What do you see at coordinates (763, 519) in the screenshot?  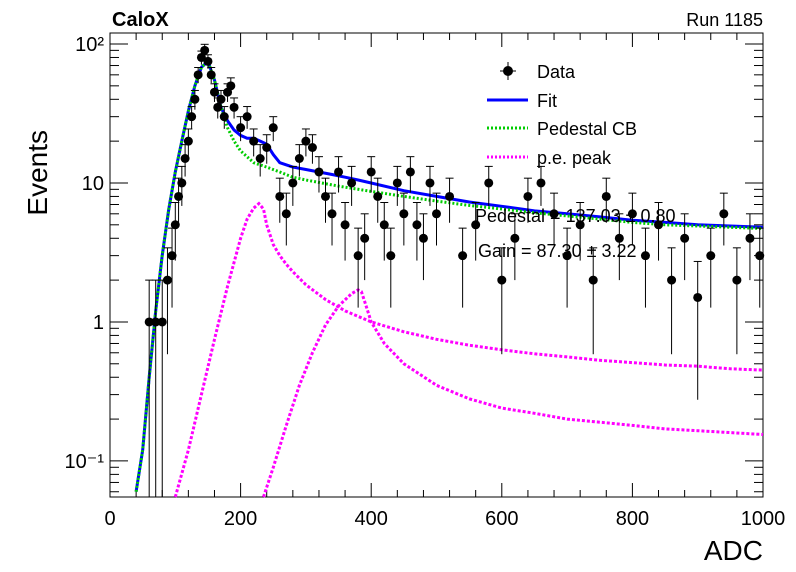 I see `x-tick-label: 1000` at bounding box center [763, 519].